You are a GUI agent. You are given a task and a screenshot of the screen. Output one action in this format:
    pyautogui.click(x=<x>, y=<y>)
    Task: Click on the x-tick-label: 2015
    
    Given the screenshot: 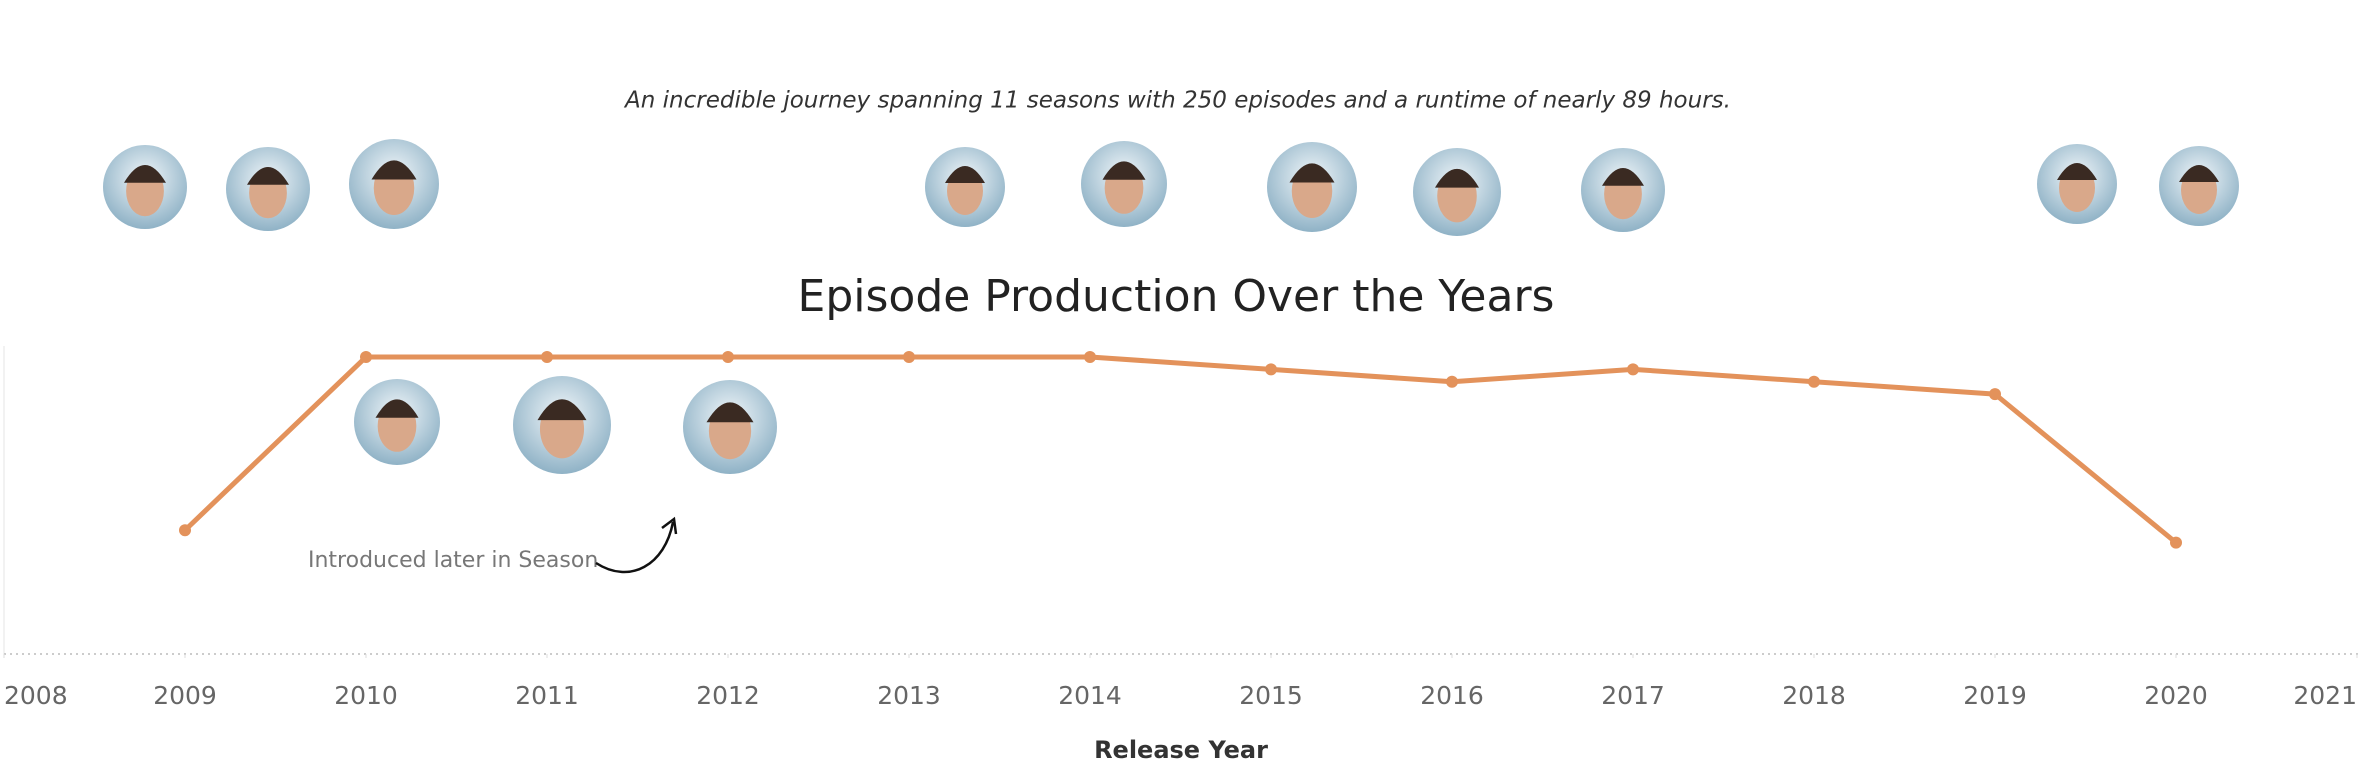 What is the action you would take?
    pyautogui.click(x=1271, y=695)
    